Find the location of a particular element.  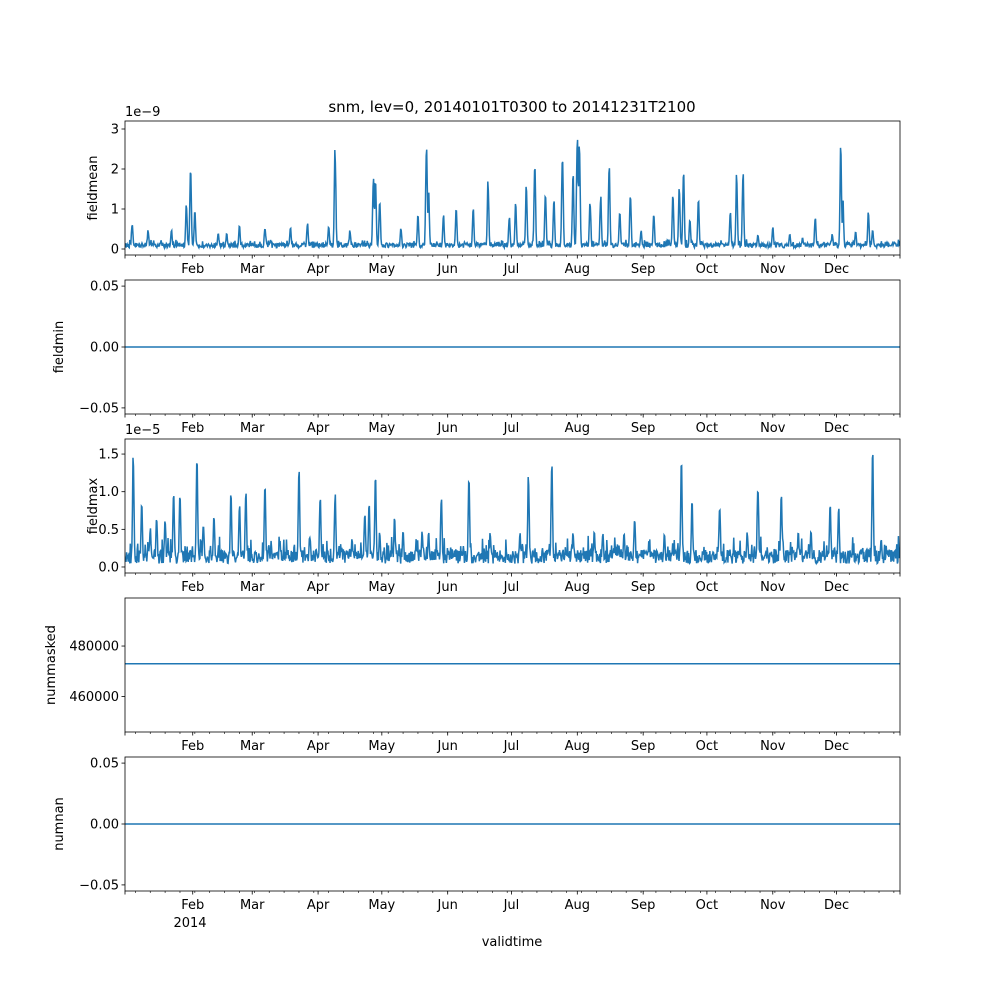

axes-frame-fieldmean is located at coordinates (512, 188).